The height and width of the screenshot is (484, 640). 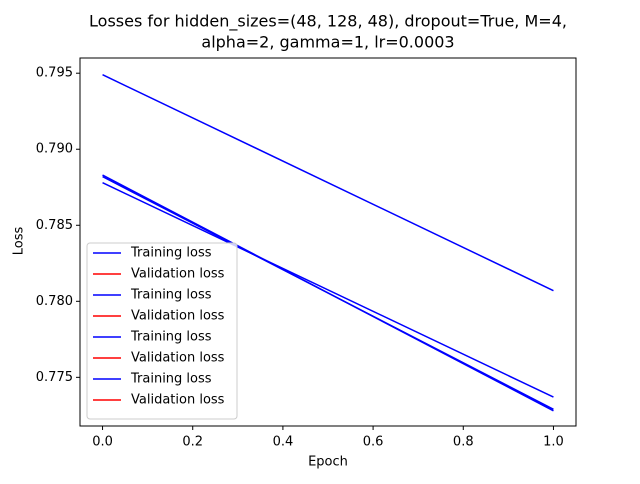 What do you see at coordinates (283, 442) in the screenshot?
I see `x-tick-label: 0.4` at bounding box center [283, 442].